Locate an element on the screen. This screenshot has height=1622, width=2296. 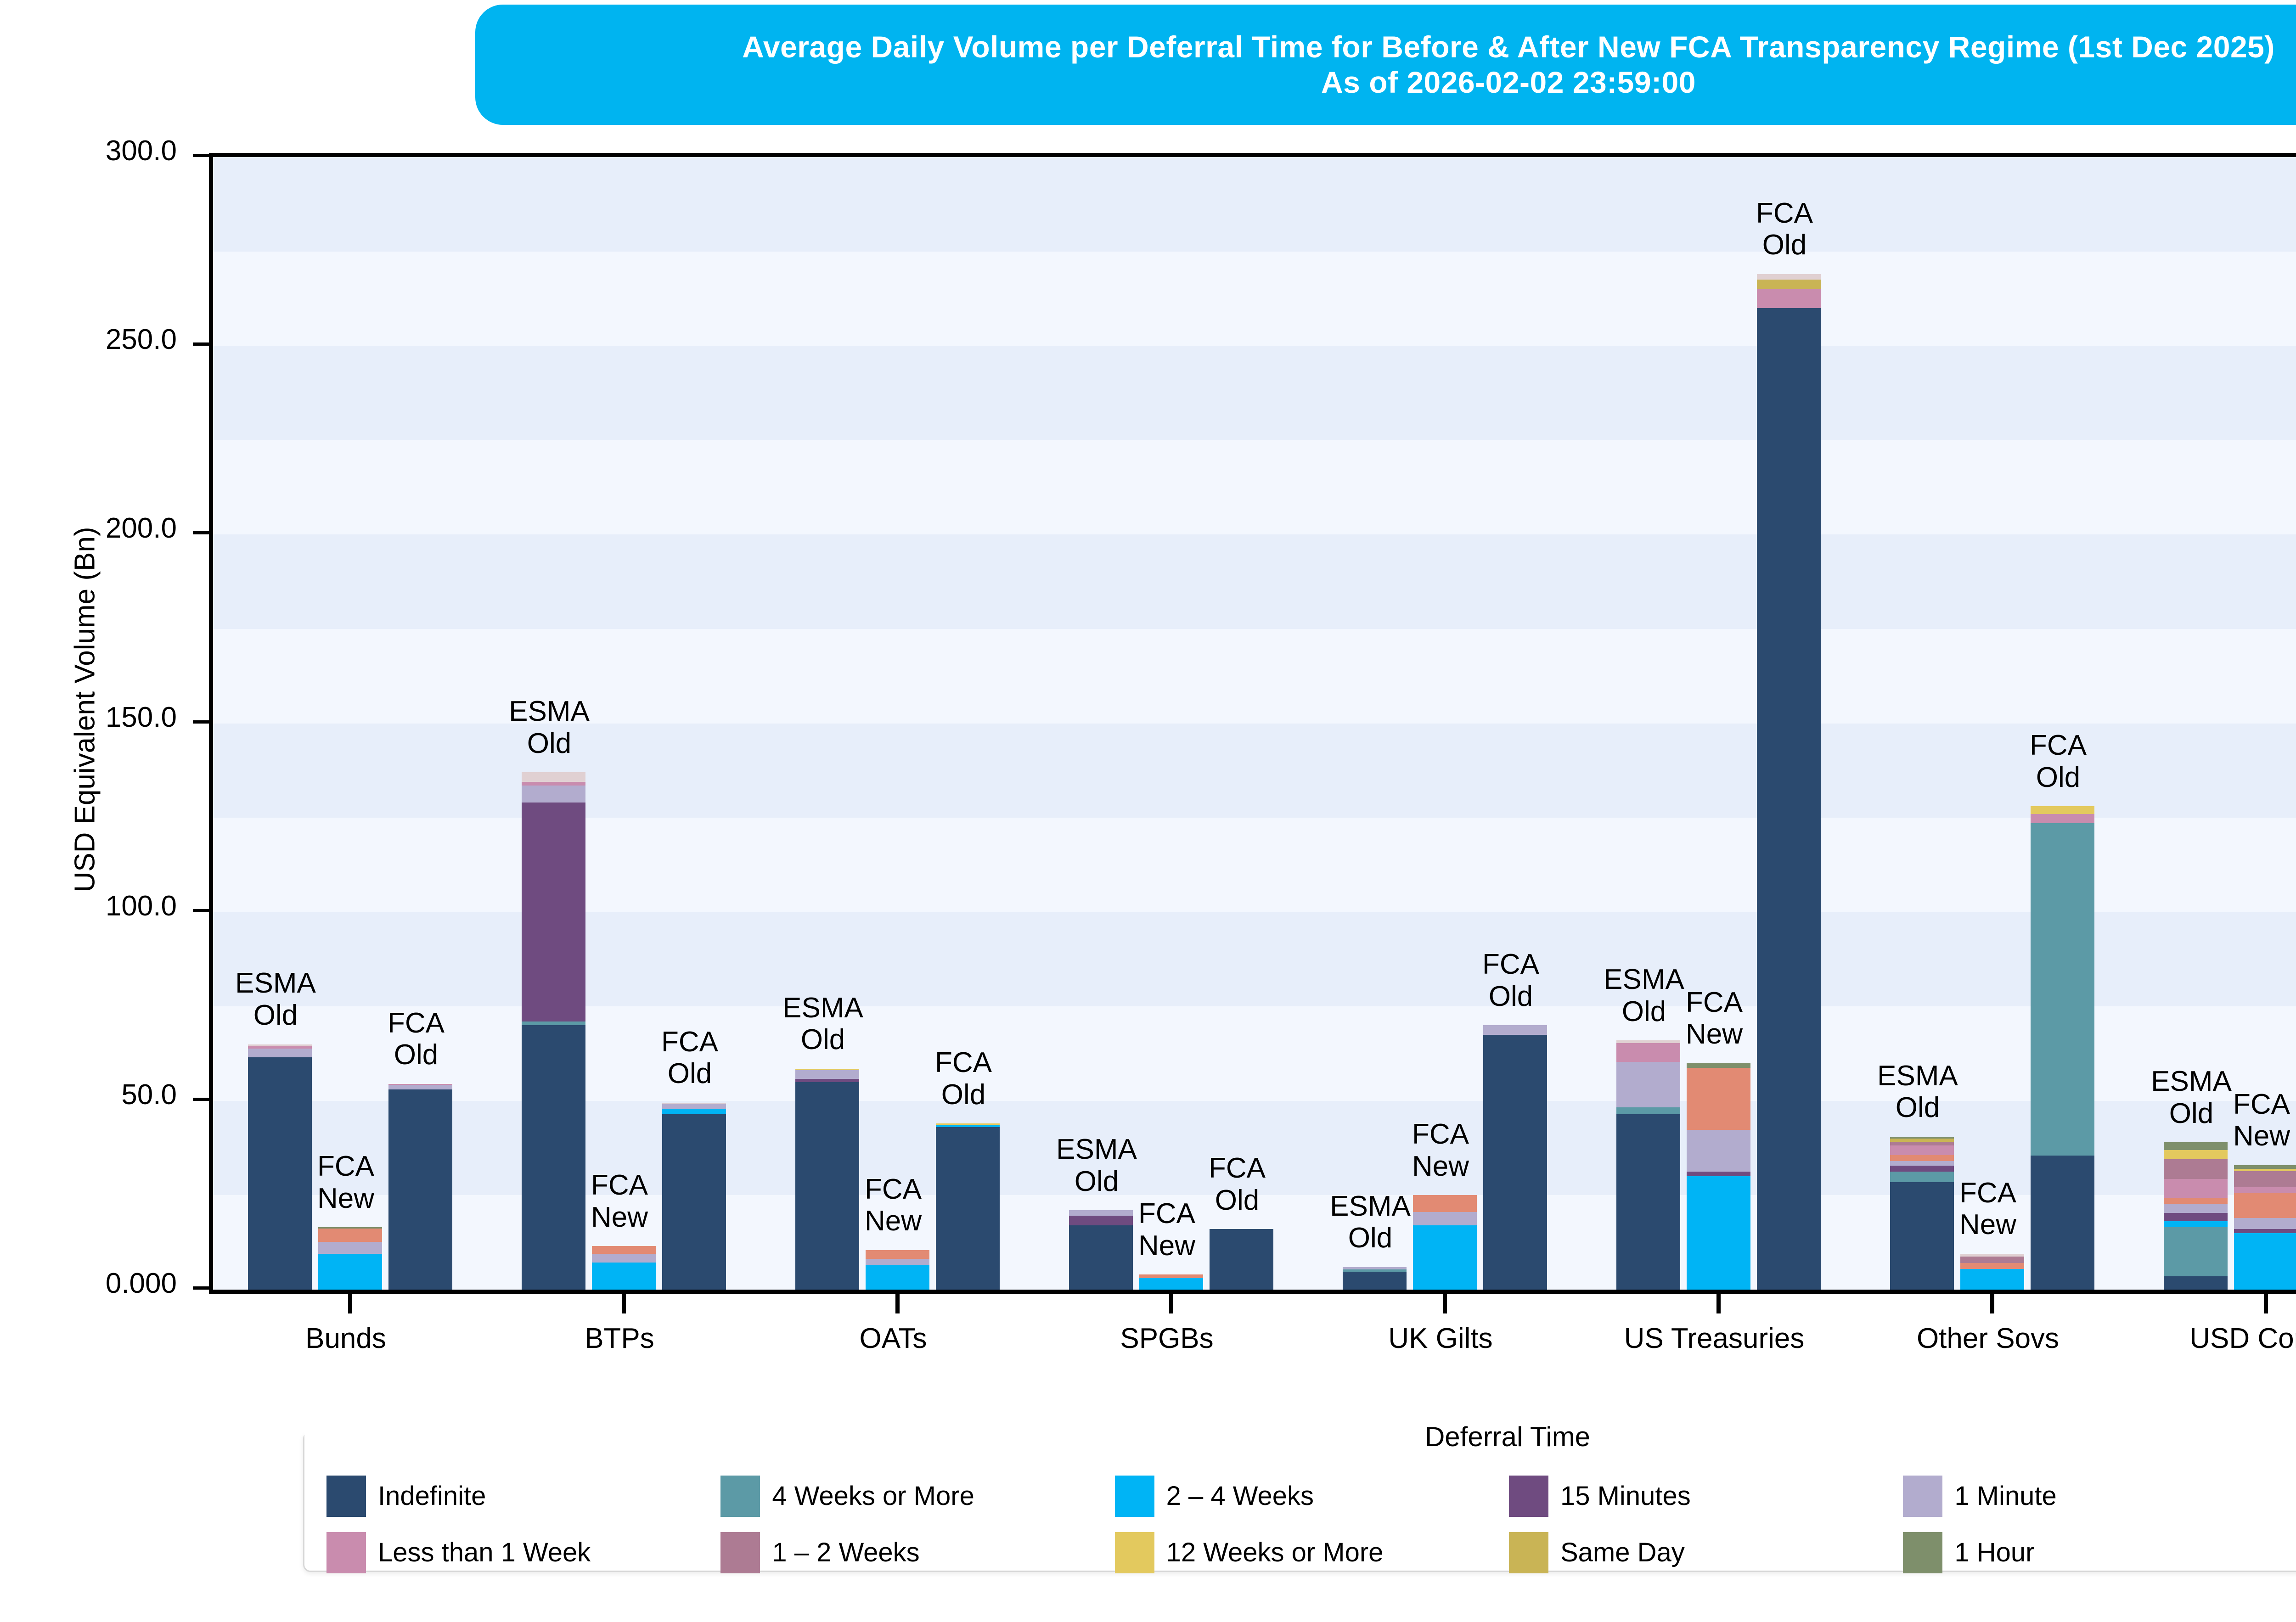
legend-item: Same Day is located at coordinates (1705, 1553).